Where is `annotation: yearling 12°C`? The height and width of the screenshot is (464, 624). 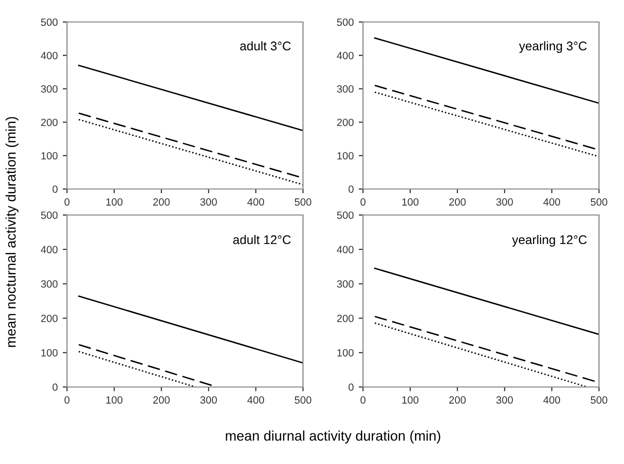
annotation: yearling 12°C is located at coordinates (549, 240).